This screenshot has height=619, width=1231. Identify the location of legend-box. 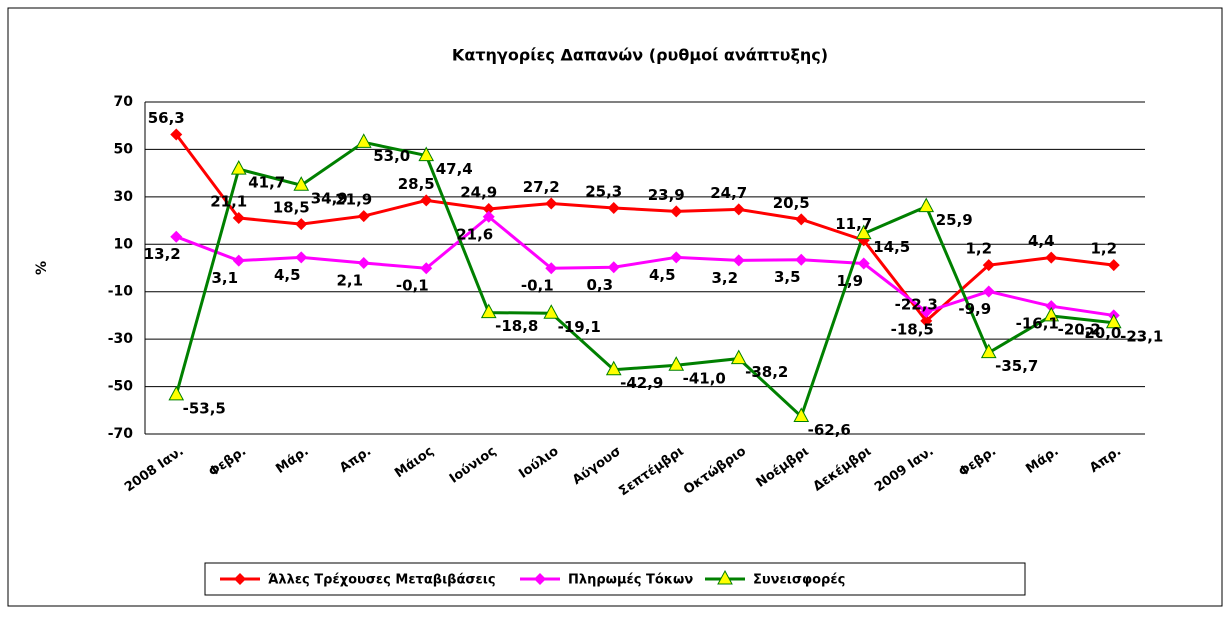
(615, 579).